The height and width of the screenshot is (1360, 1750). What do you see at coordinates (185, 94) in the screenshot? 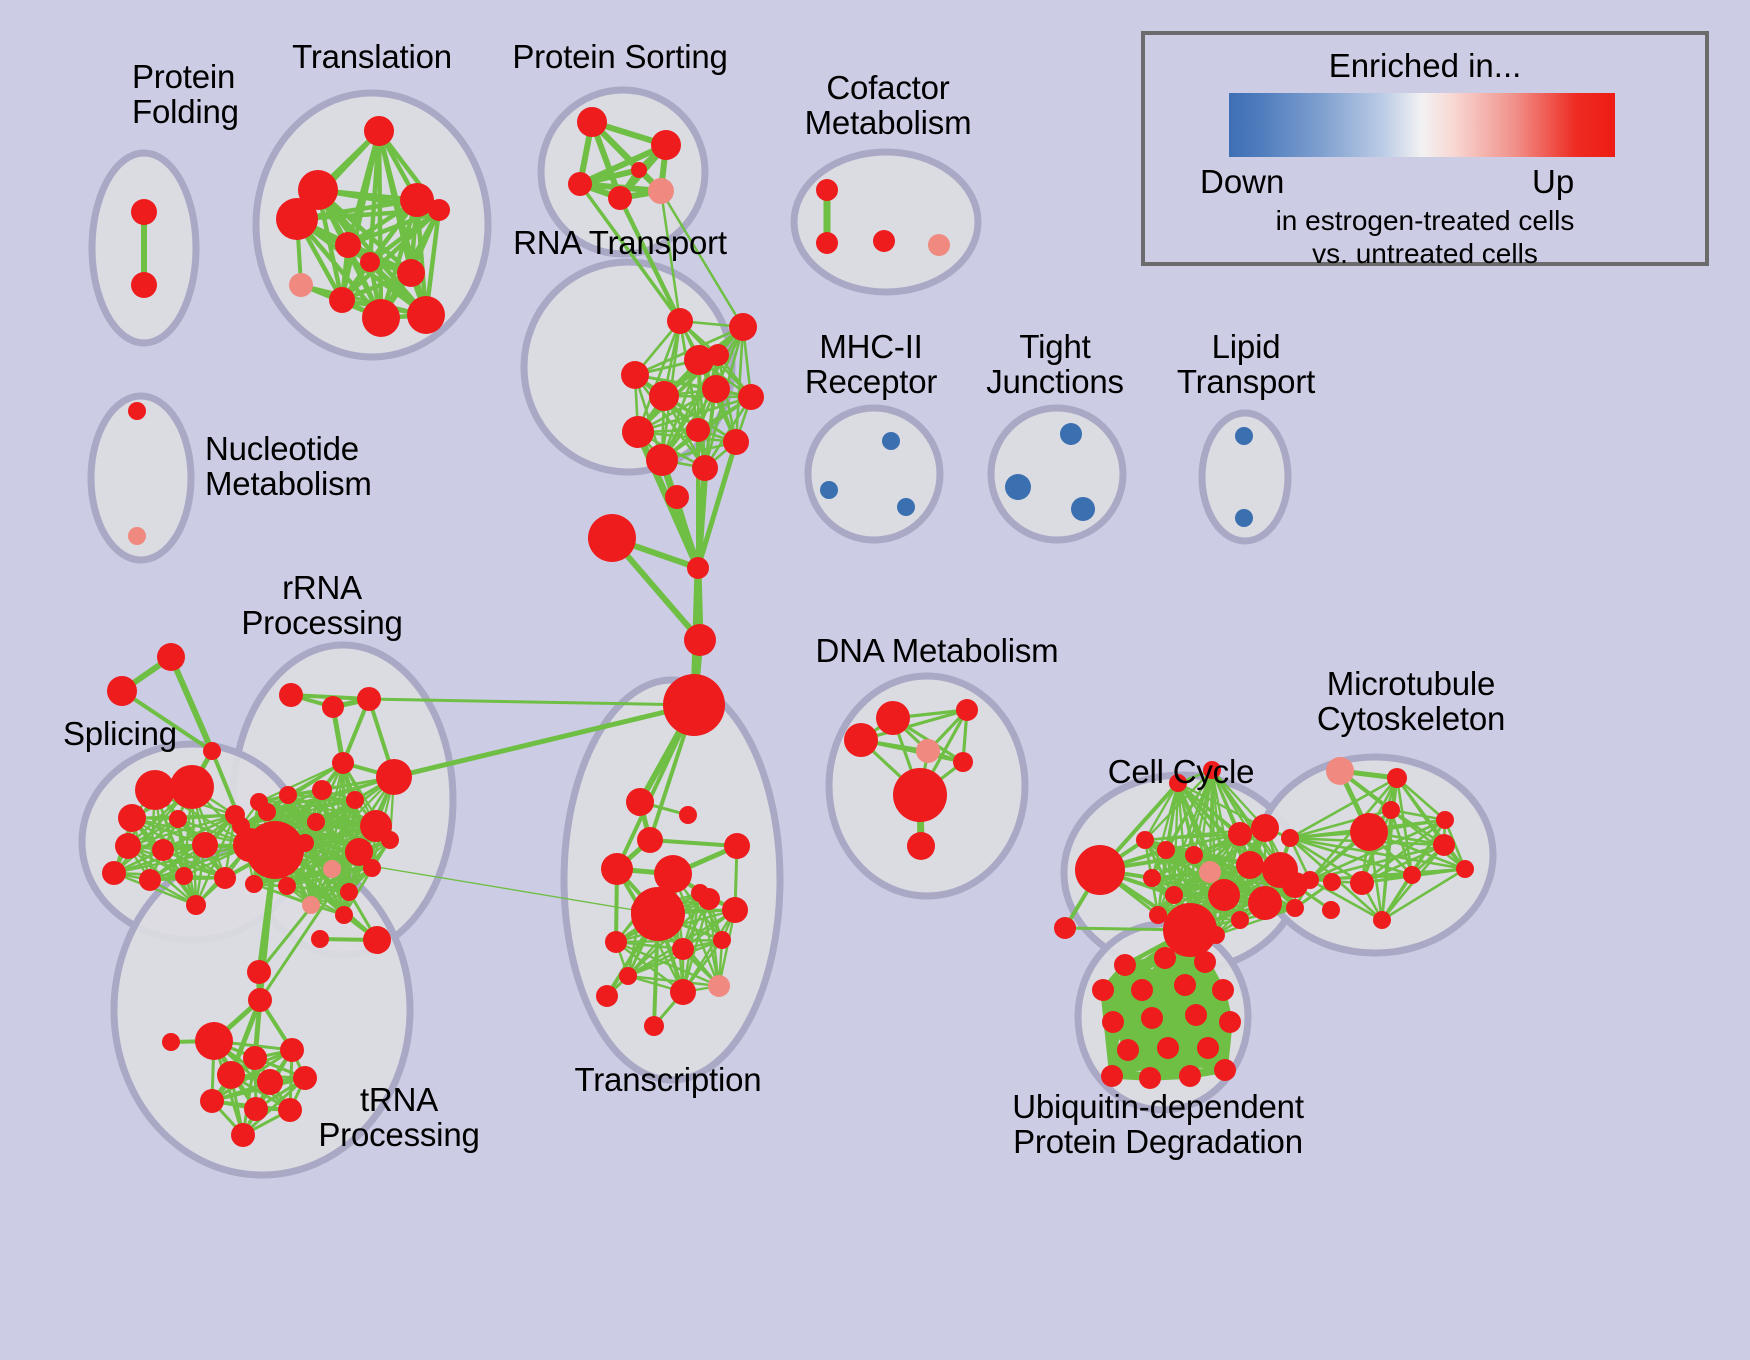
I see `cluster-label-protein-folding: Protein Folding` at bounding box center [185, 94].